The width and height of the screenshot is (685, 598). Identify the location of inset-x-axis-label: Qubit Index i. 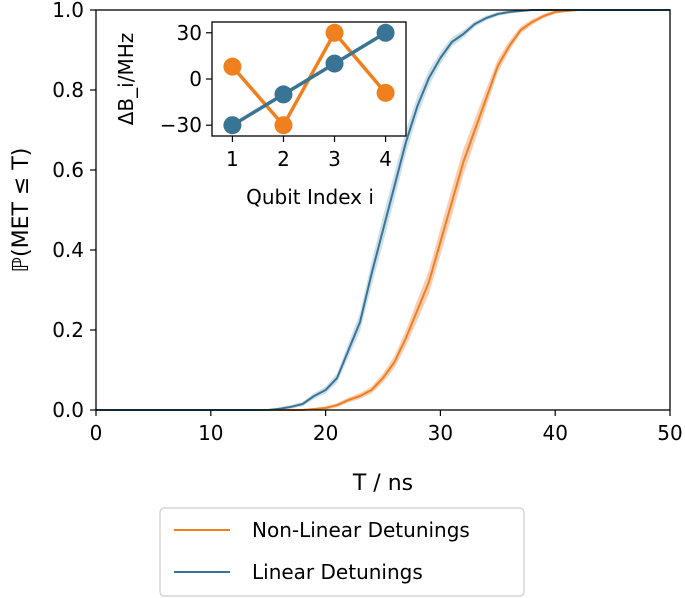
(310, 197).